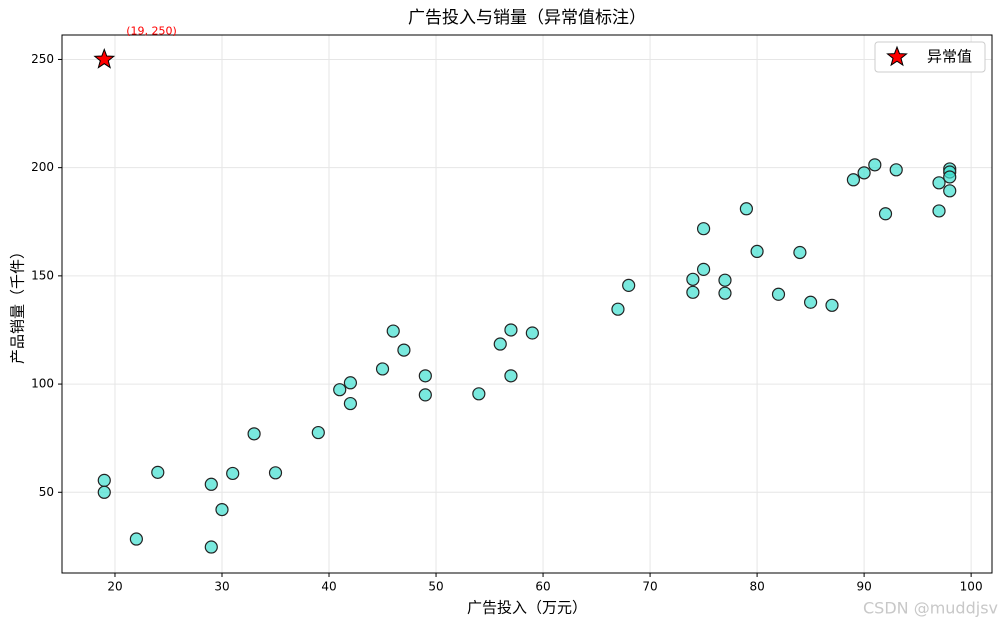 The height and width of the screenshot is (626, 1002). Describe the element at coordinates (435, 587) in the screenshot. I see `x-tick-label: 50` at that location.